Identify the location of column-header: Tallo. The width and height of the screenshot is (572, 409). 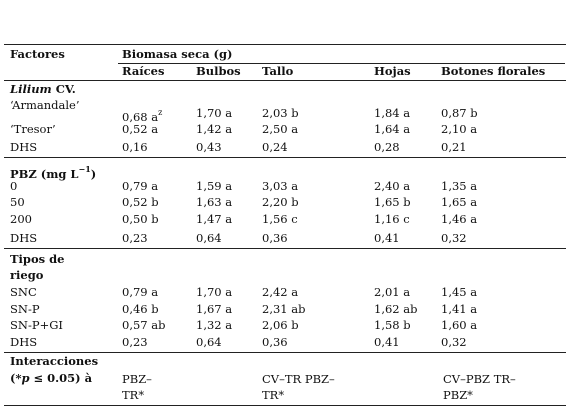
(278, 71).